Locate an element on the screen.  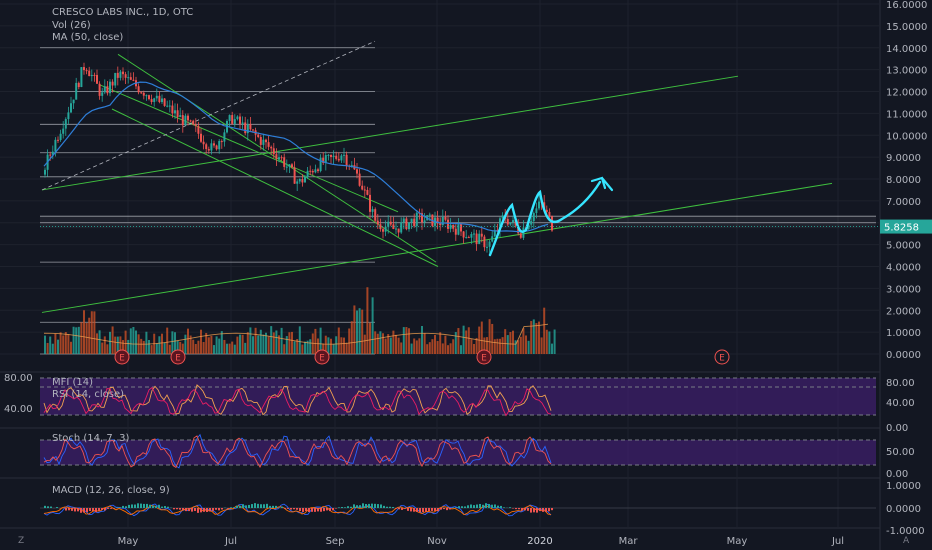
symbol-title: CRESCO LABS INC., 1D, OTC is located at coordinates (123, 12).